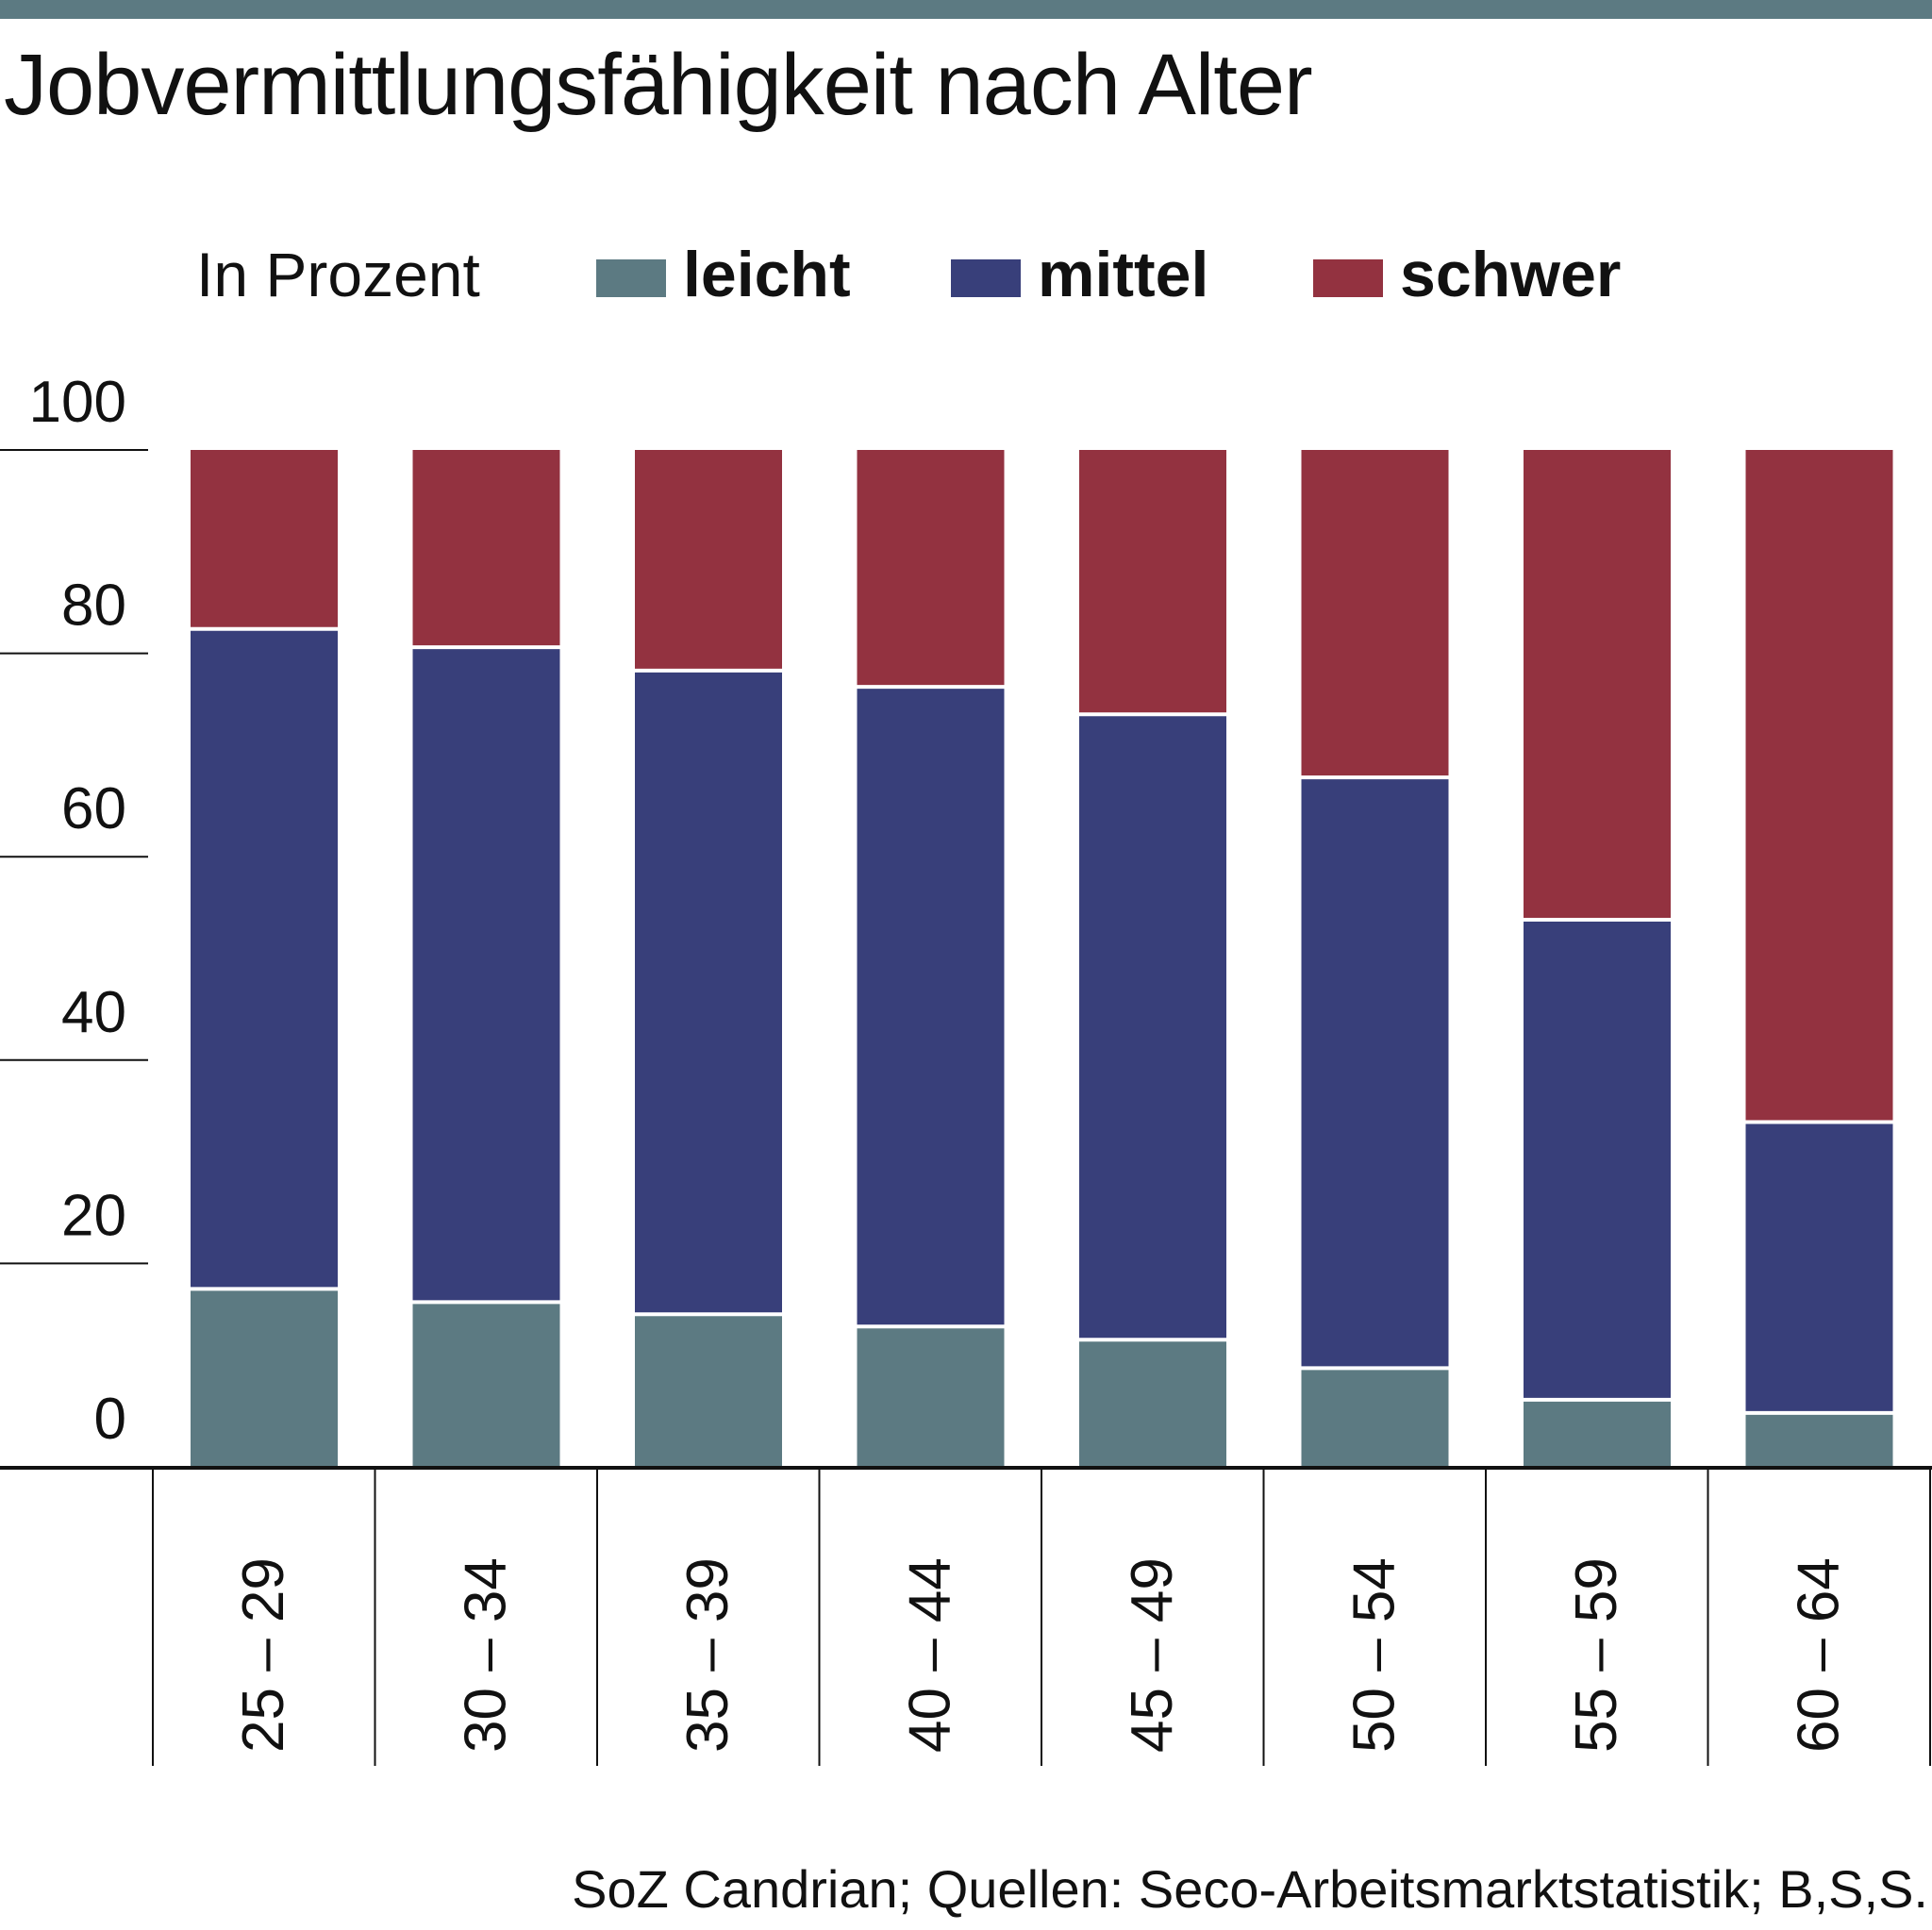 The width and height of the screenshot is (1932, 1930). What do you see at coordinates (263, 1655) in the screenshot?
I see `x-tick-label-1: 25 – 29` at bounding box center [263, 1655].